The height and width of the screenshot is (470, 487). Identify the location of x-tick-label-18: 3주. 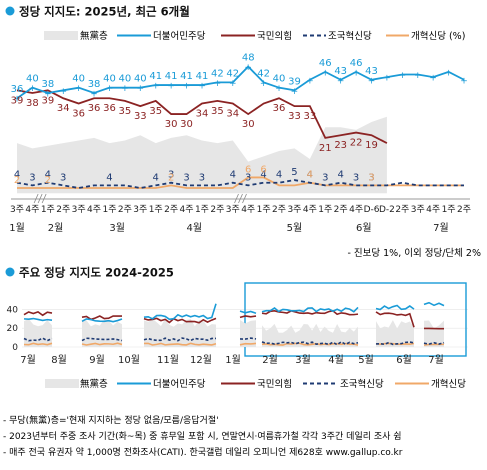
(294, 209).